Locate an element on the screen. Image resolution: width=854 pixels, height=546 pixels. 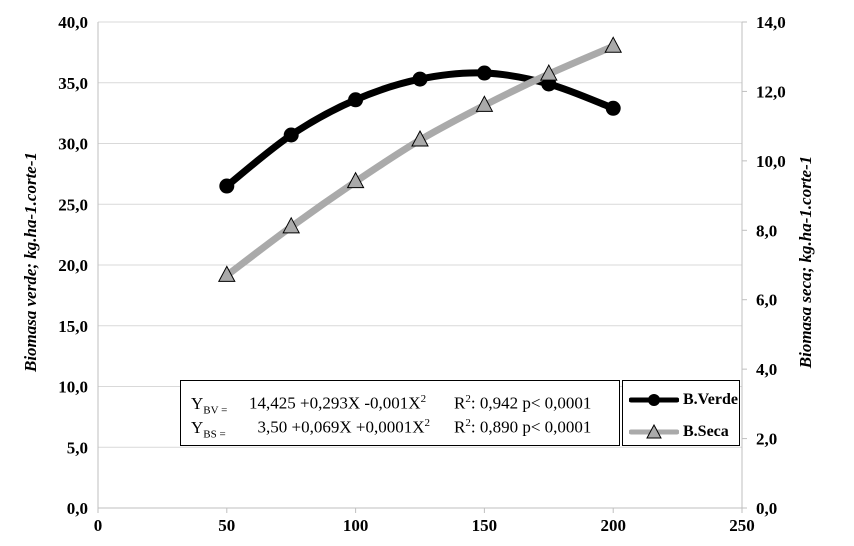
equation-verde-y: YBV = is located at coordinates (209, 405).